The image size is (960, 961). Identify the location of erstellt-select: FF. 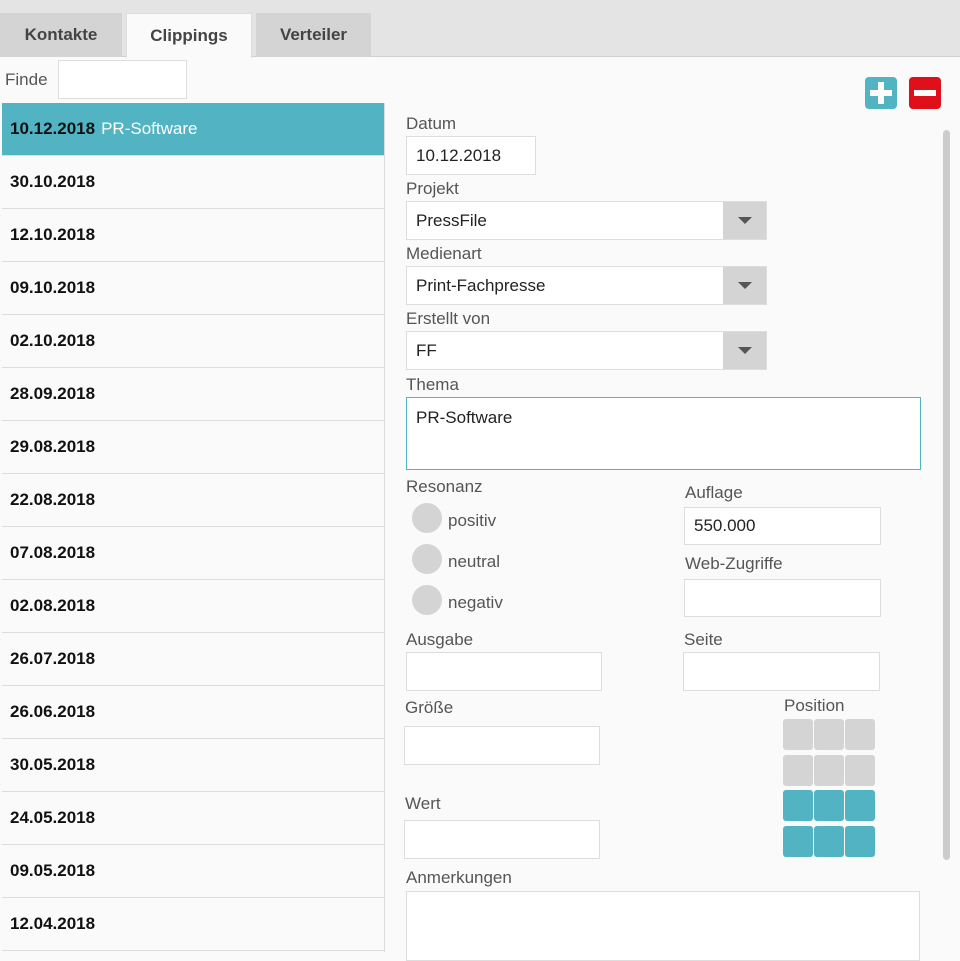
(586, 350).